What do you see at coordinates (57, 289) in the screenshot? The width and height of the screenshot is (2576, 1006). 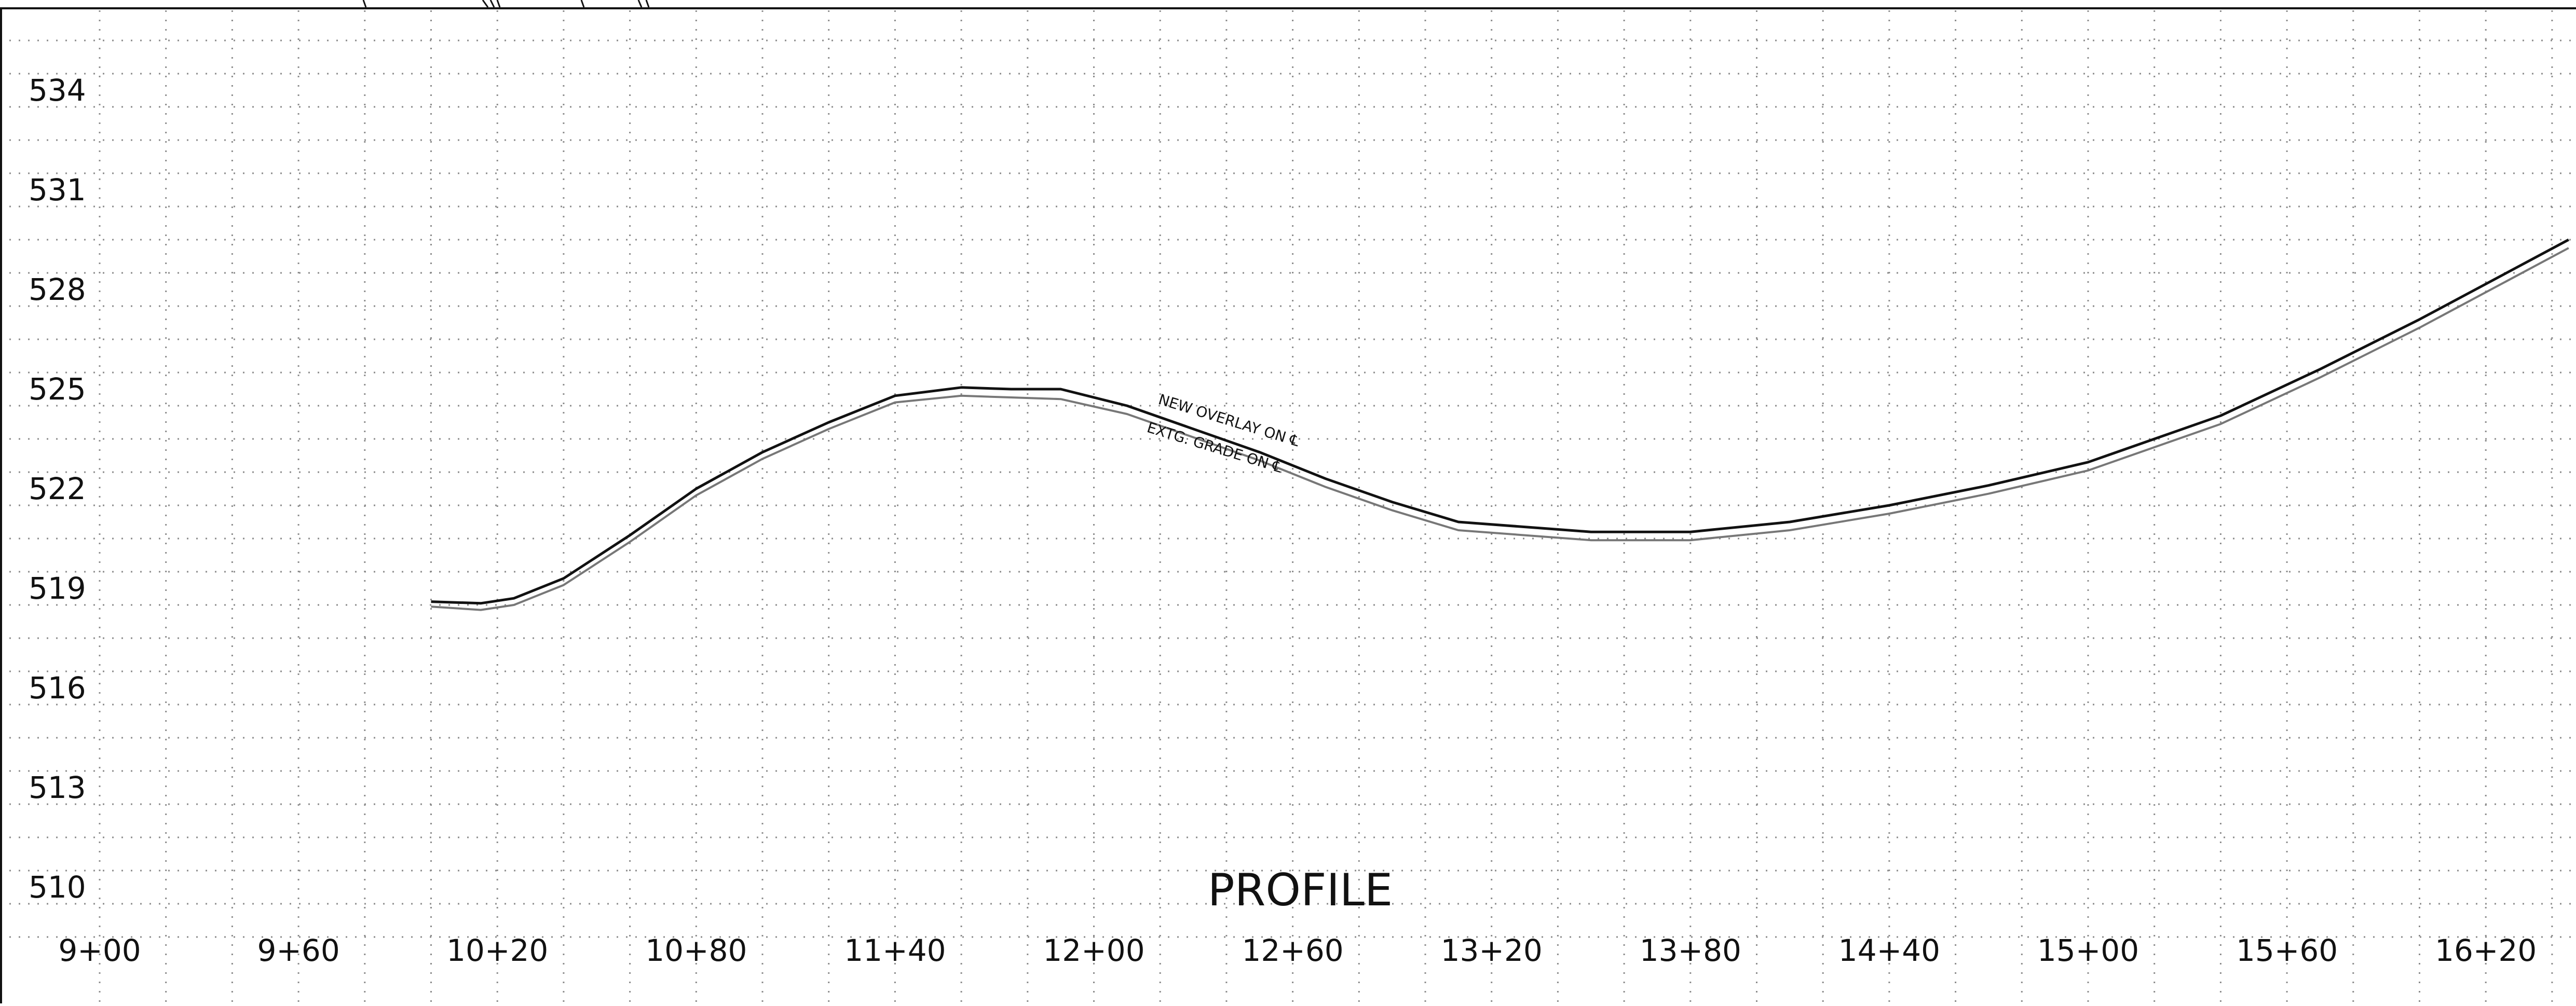 I see `y-tick-label: 528` at bounding box center [57, 289].